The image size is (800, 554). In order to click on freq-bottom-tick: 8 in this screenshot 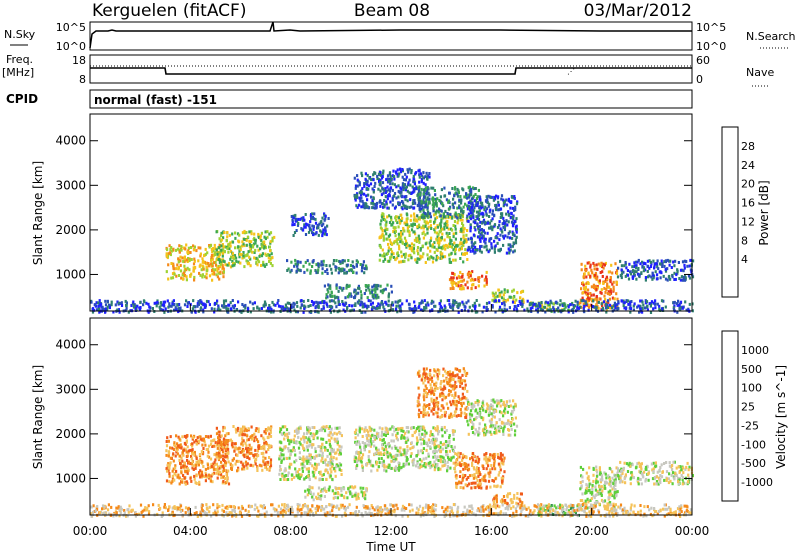, I will do `click(82, 79)`.